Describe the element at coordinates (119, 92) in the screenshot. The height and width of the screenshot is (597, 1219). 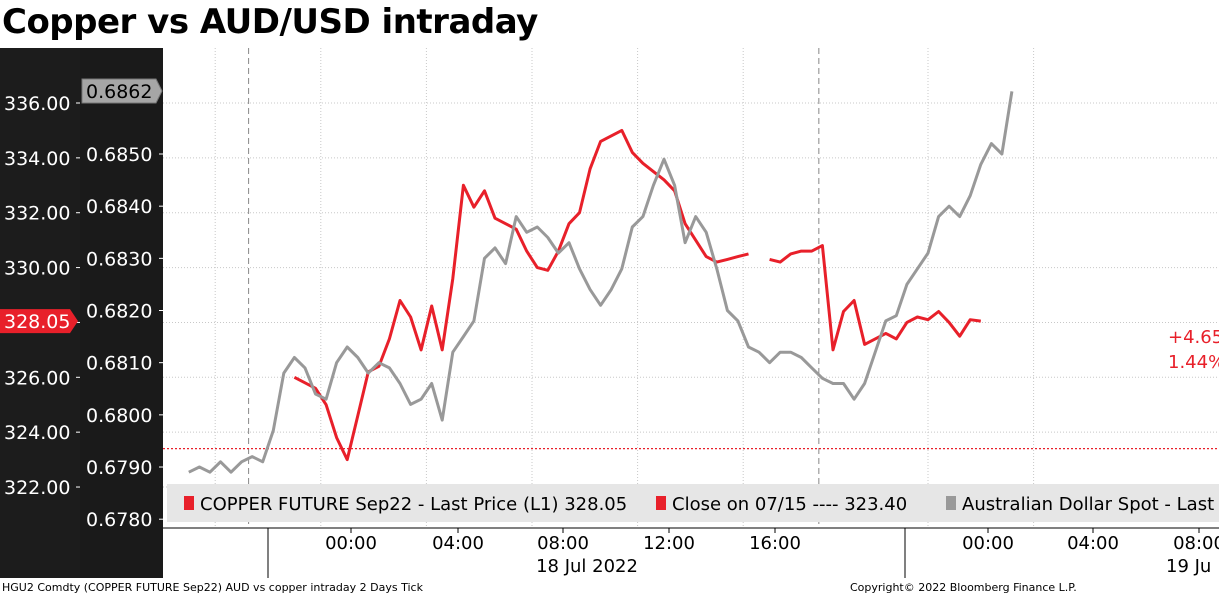
I see `aud-last-value-text: 0.6862` at that location.